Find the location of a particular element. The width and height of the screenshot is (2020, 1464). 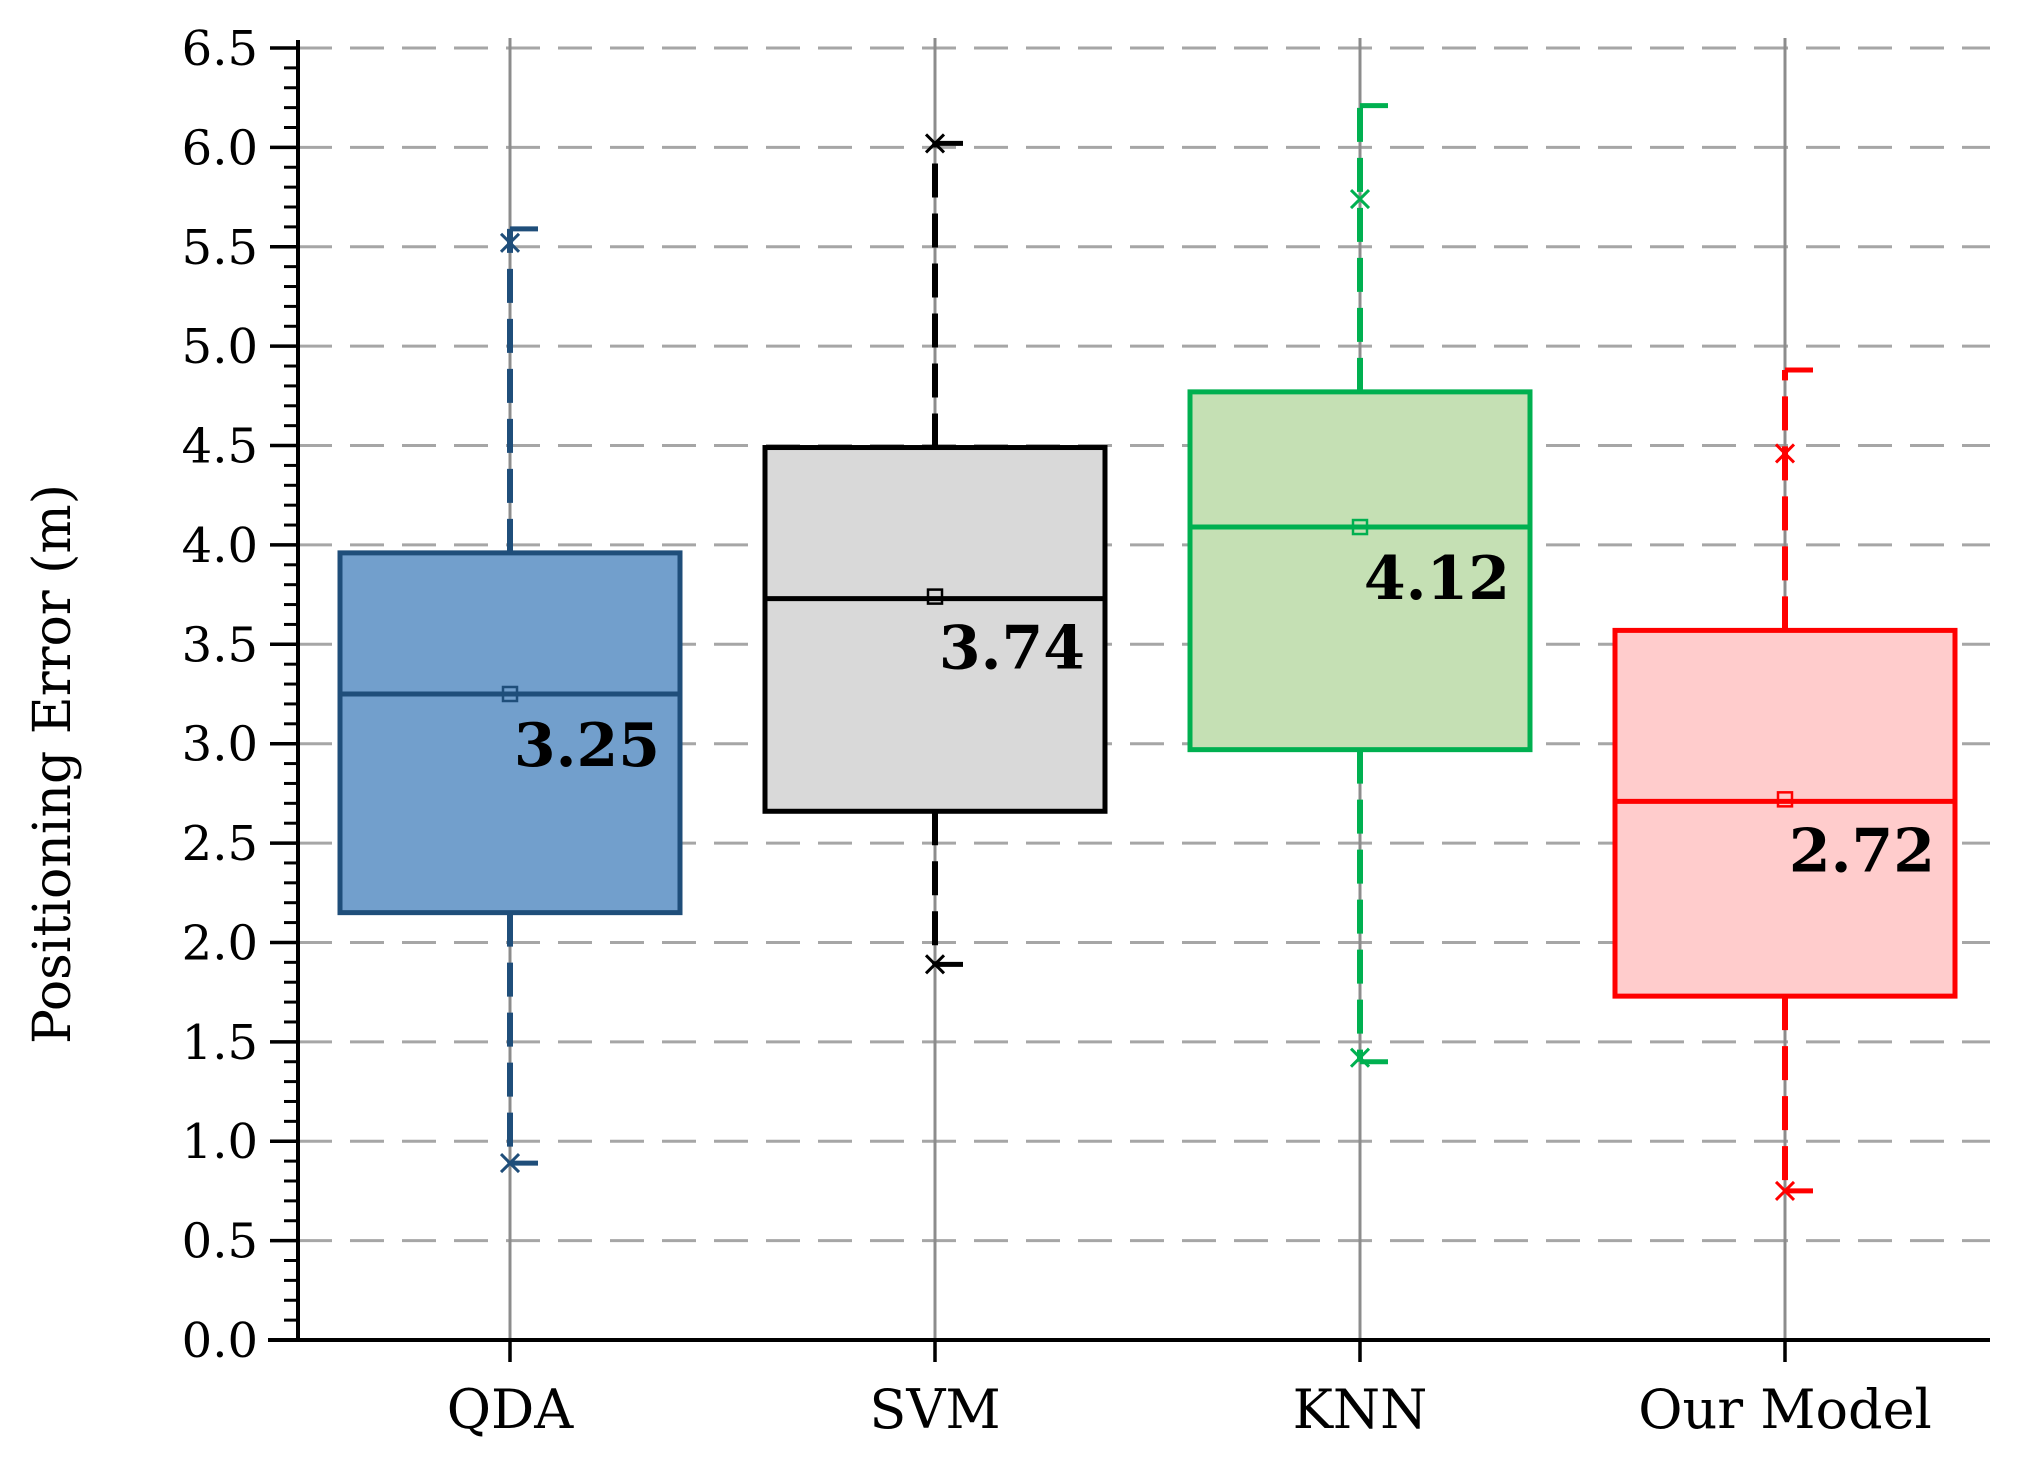

box-our-model is located at coordinates (1785, 784).